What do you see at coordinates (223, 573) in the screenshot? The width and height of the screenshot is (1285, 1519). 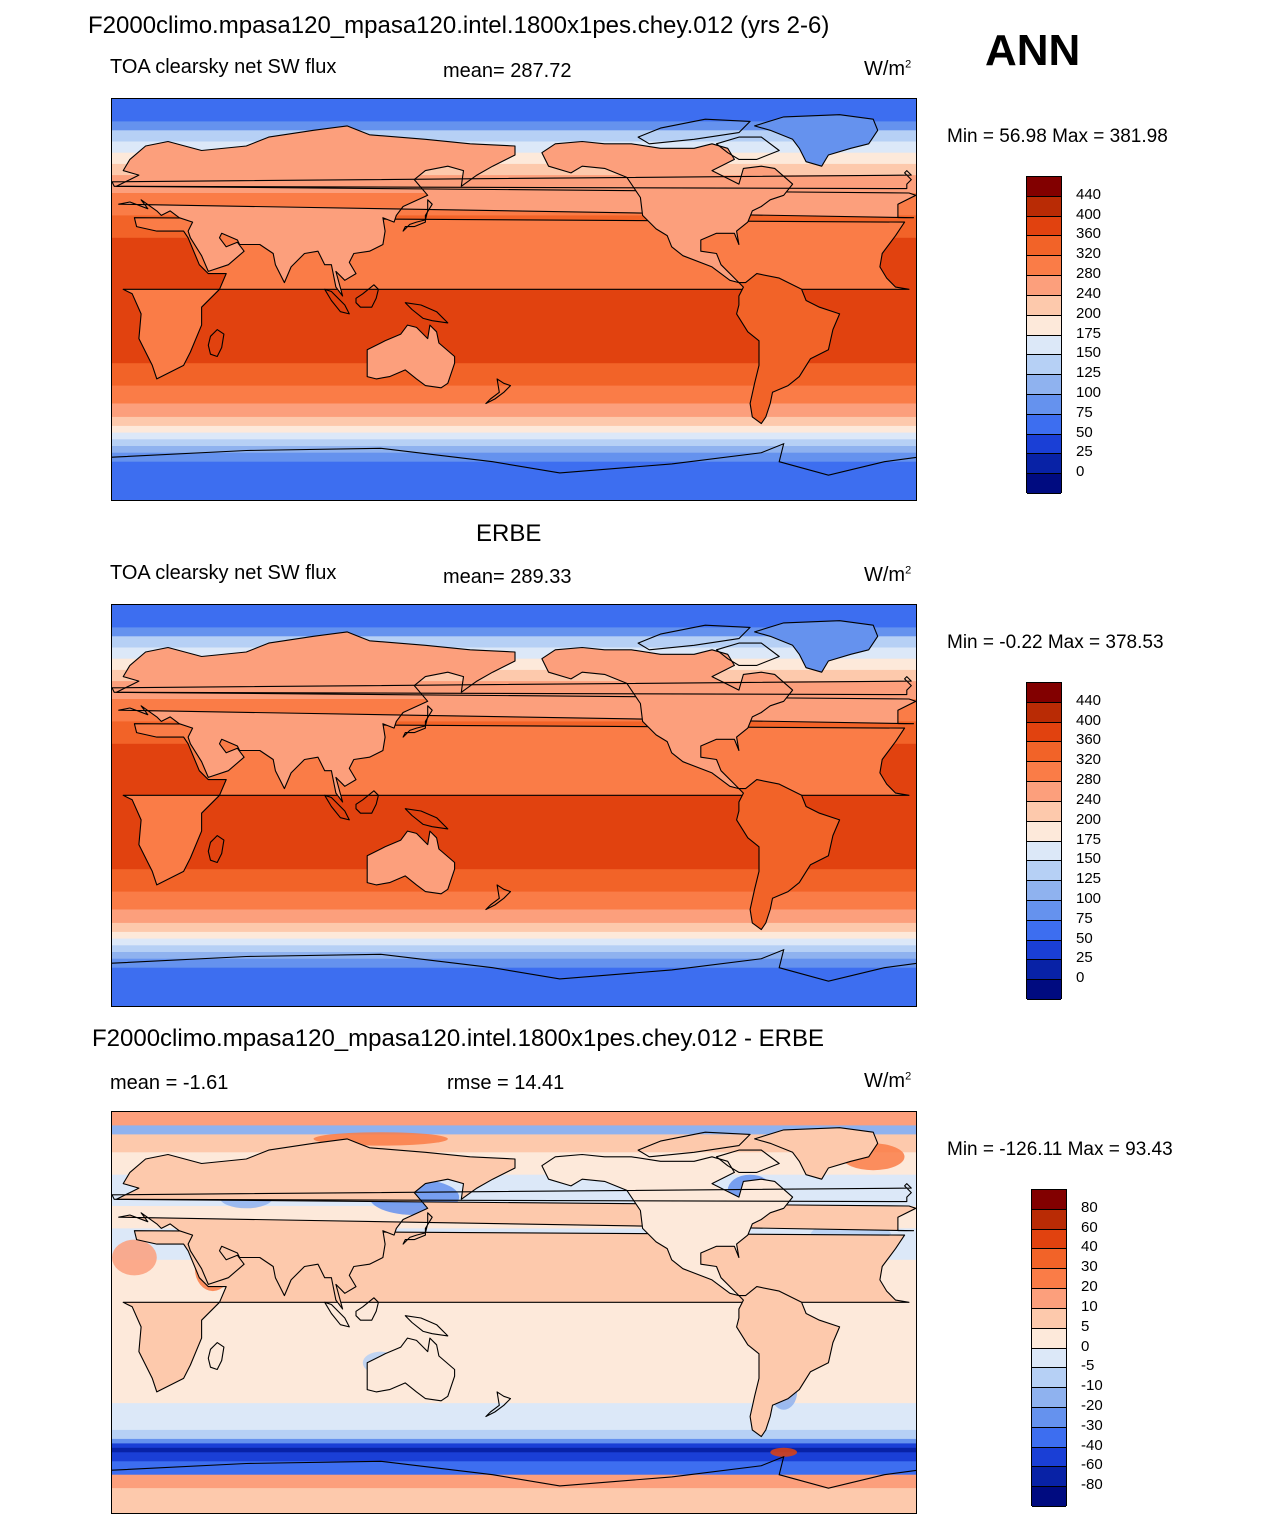 I see `panel-2-variable-label: TOA clearsky net SW flux` at bounding box center [223, 573].